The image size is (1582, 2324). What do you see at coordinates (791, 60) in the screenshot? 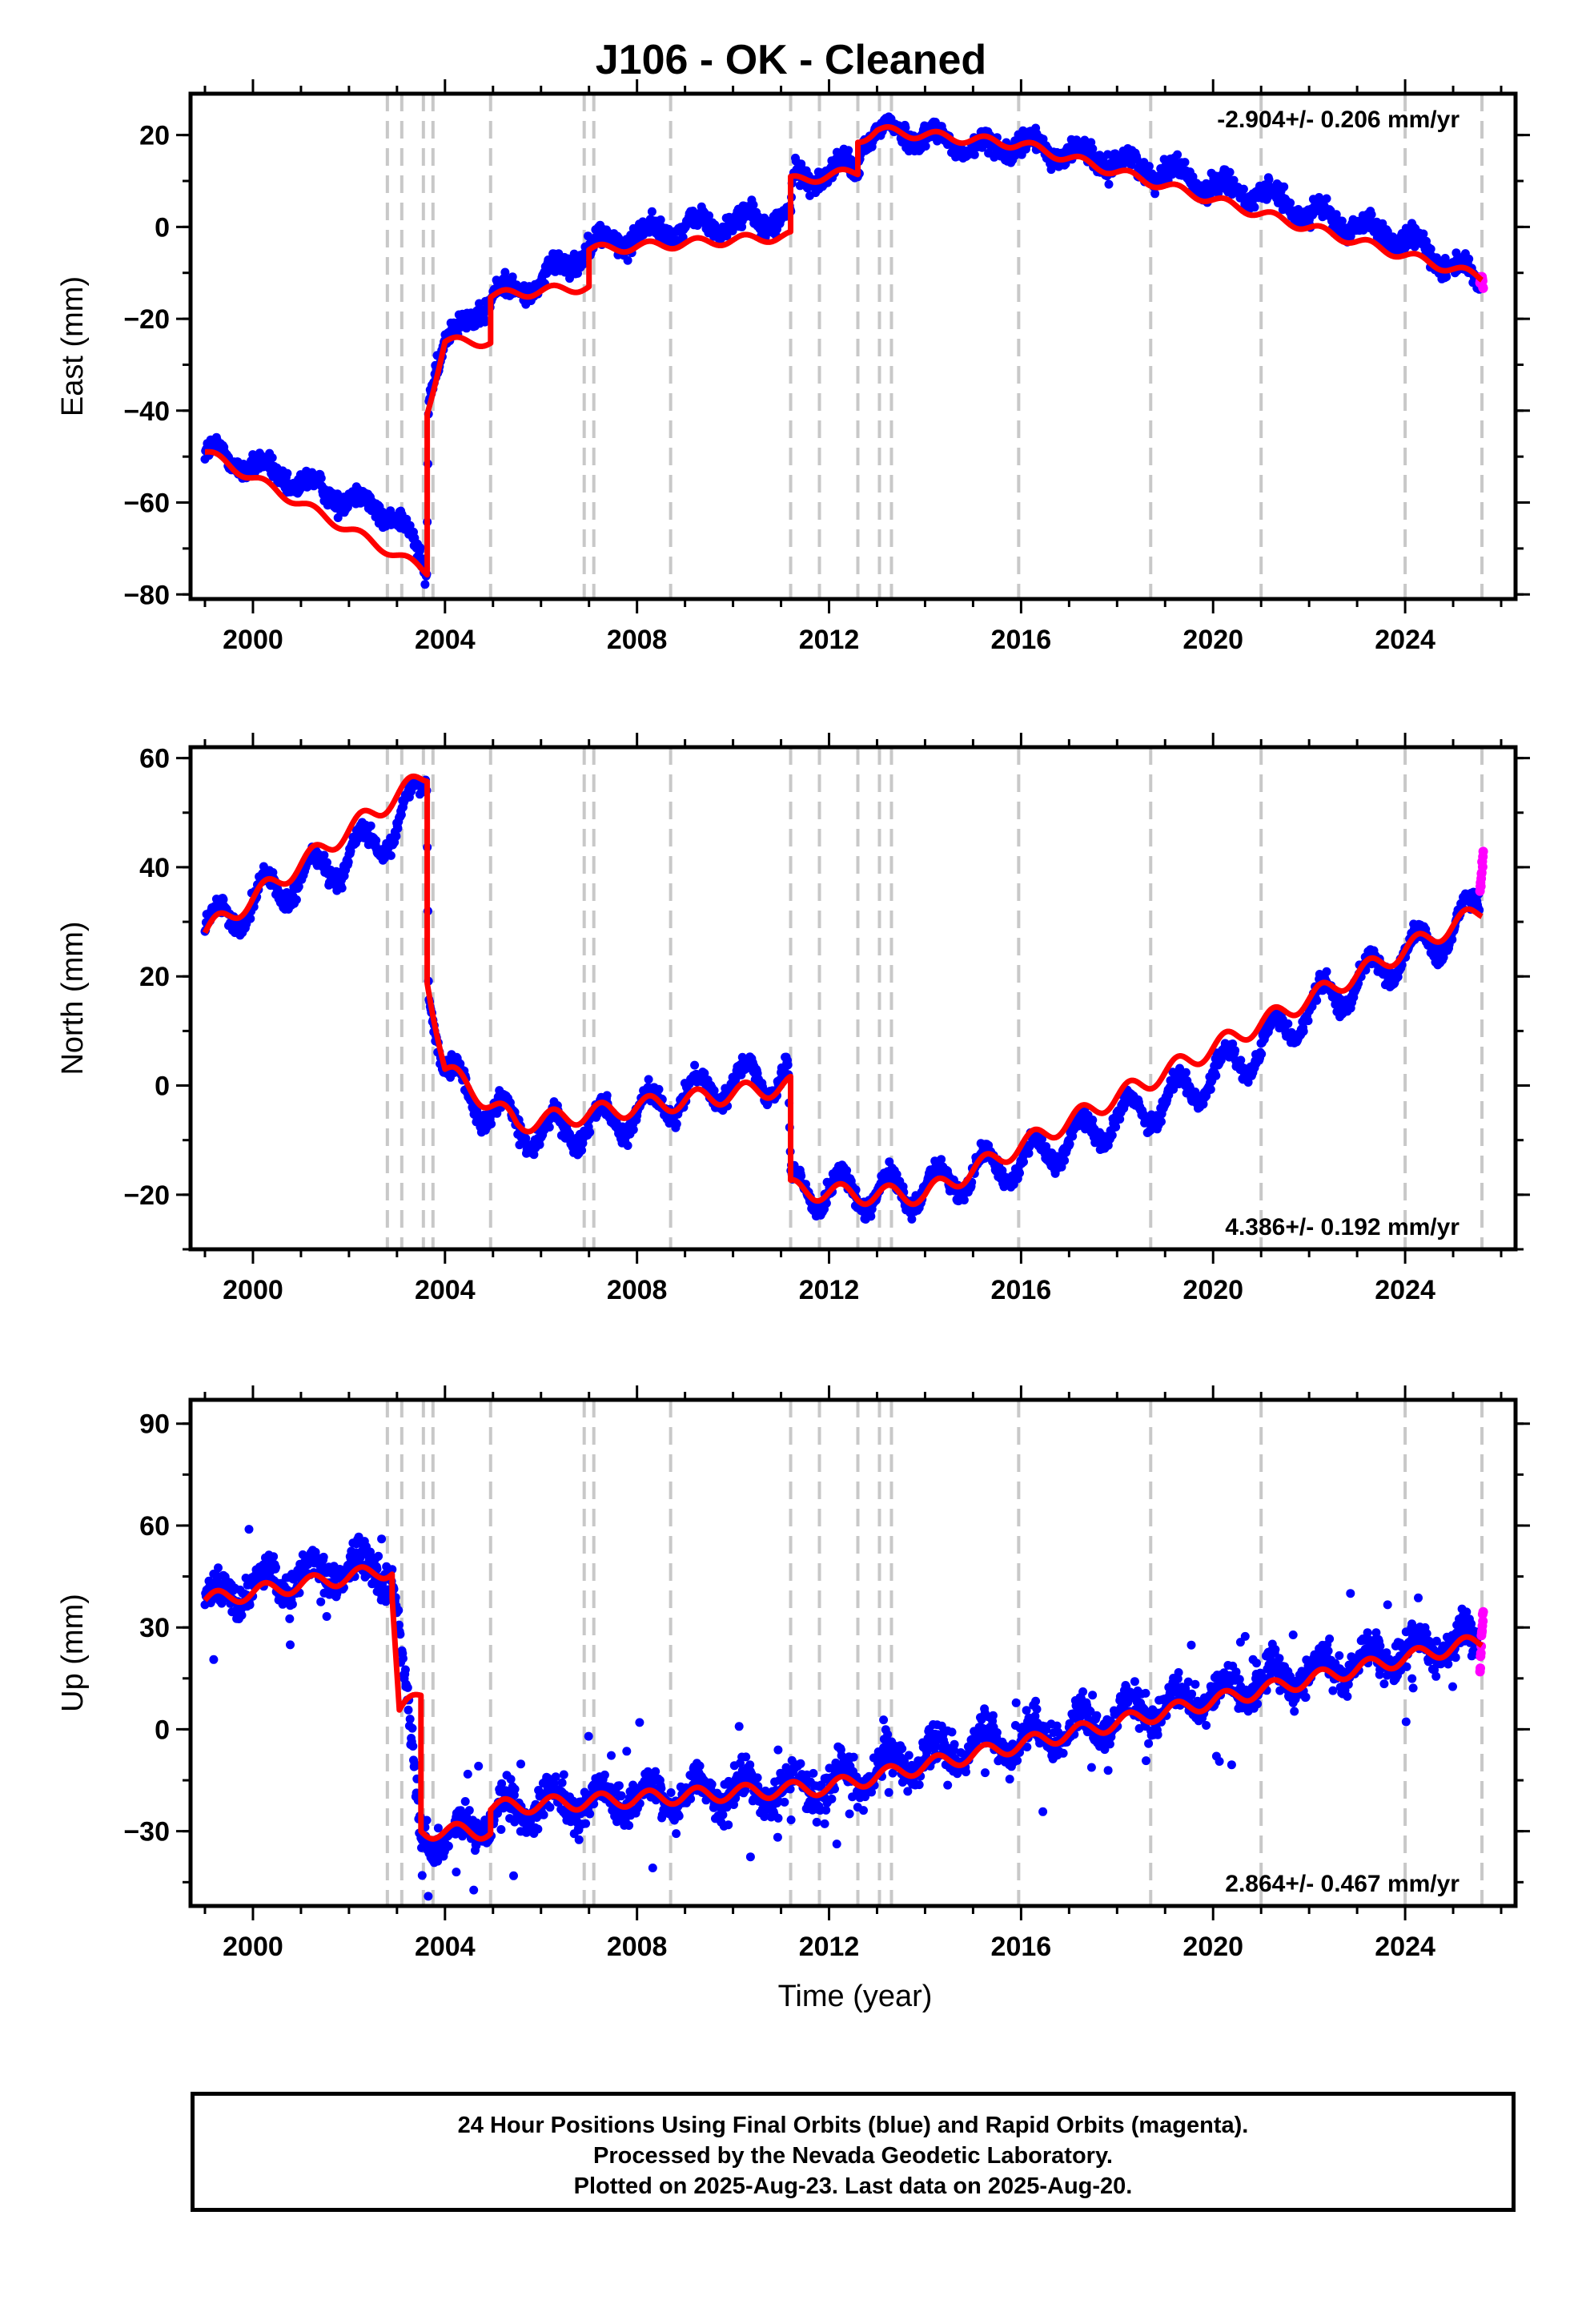
I see `page-title: J106 - OK - Cleaned` at bounding box center [791, 60].